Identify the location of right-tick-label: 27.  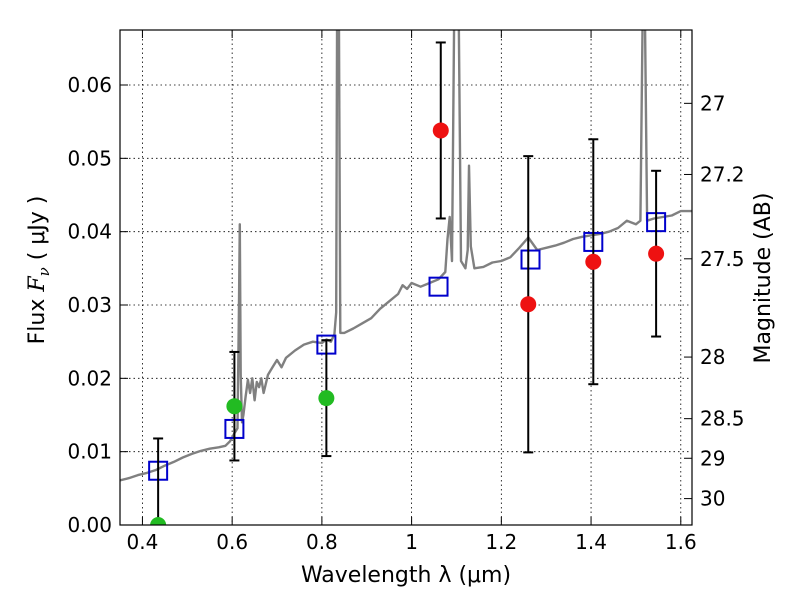
(712, 103).